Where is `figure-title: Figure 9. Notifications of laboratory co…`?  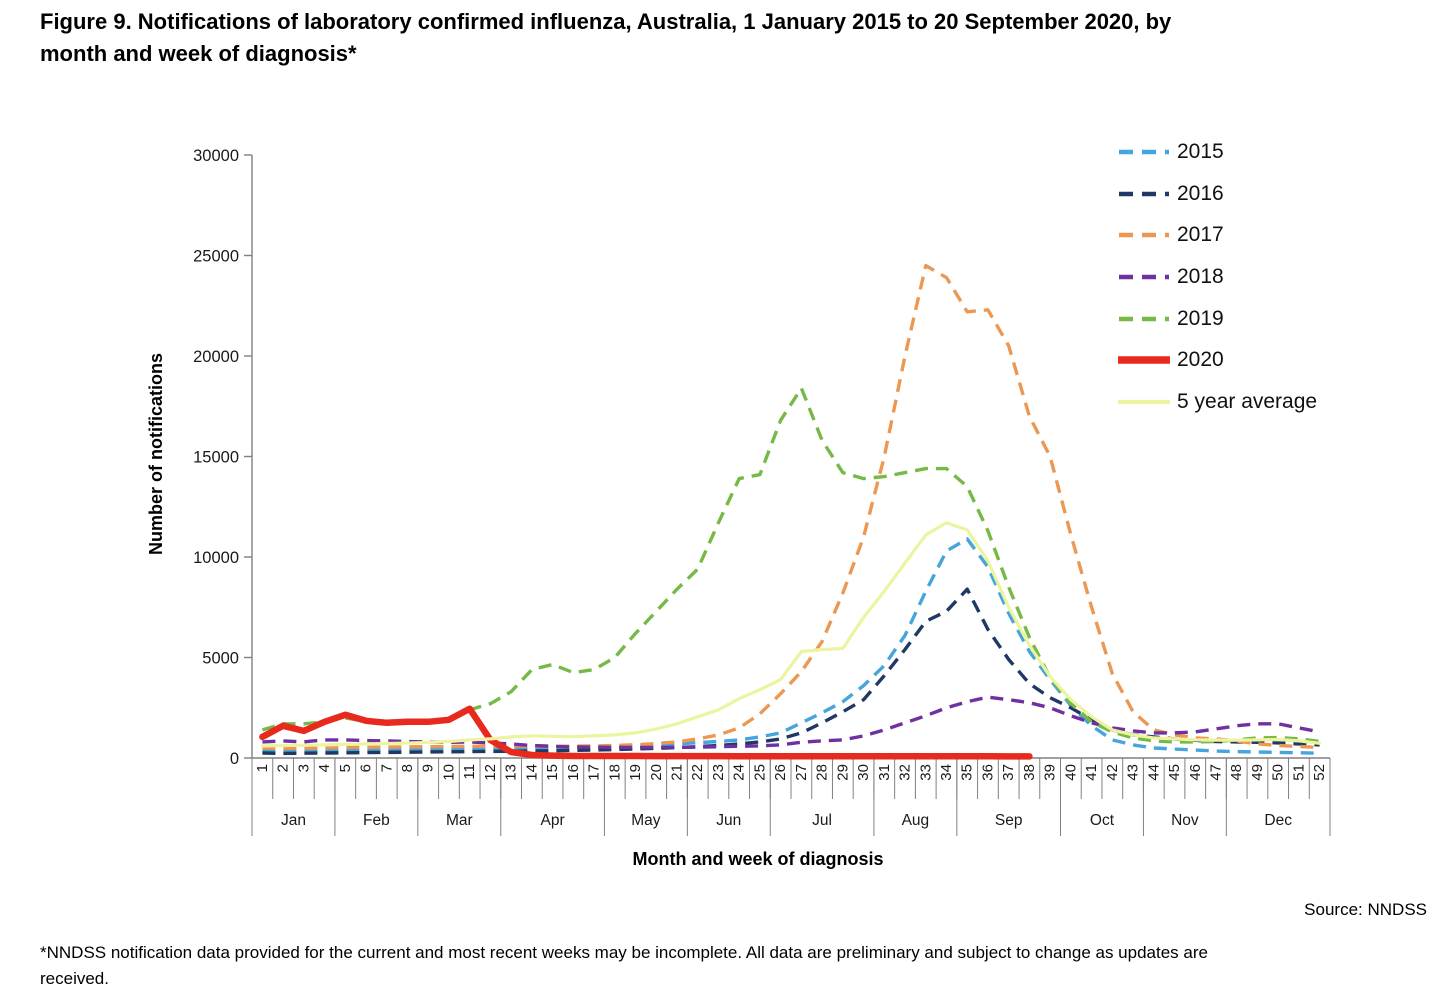
figure-title: Figure 9. Notifications of laboratory co… is located at coordinates (606, 37).